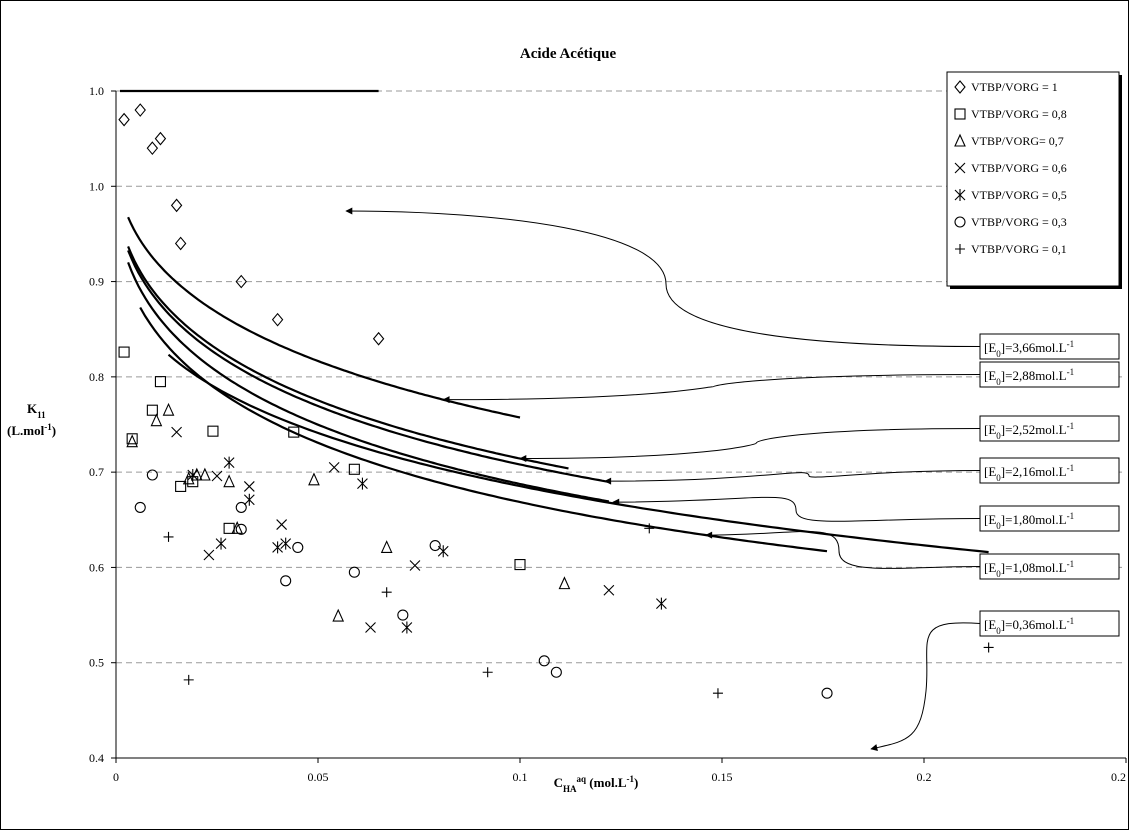  Describe the element at coordinates (1029, 349) in the screenshot. I see `callout-label: [E0]=3,66mol.L-1` at that location.